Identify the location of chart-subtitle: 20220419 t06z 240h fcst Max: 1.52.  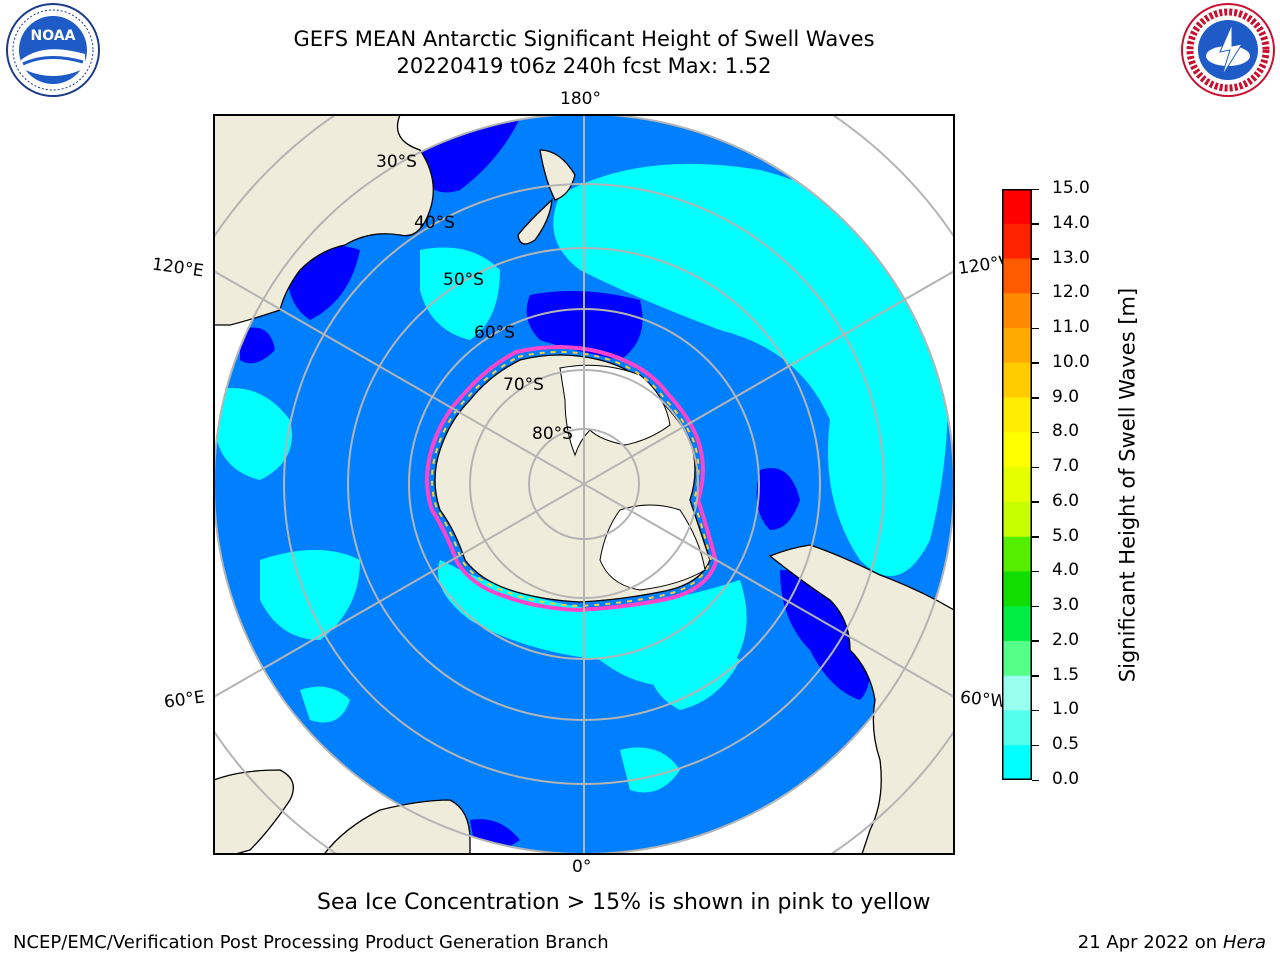
(584, 66).